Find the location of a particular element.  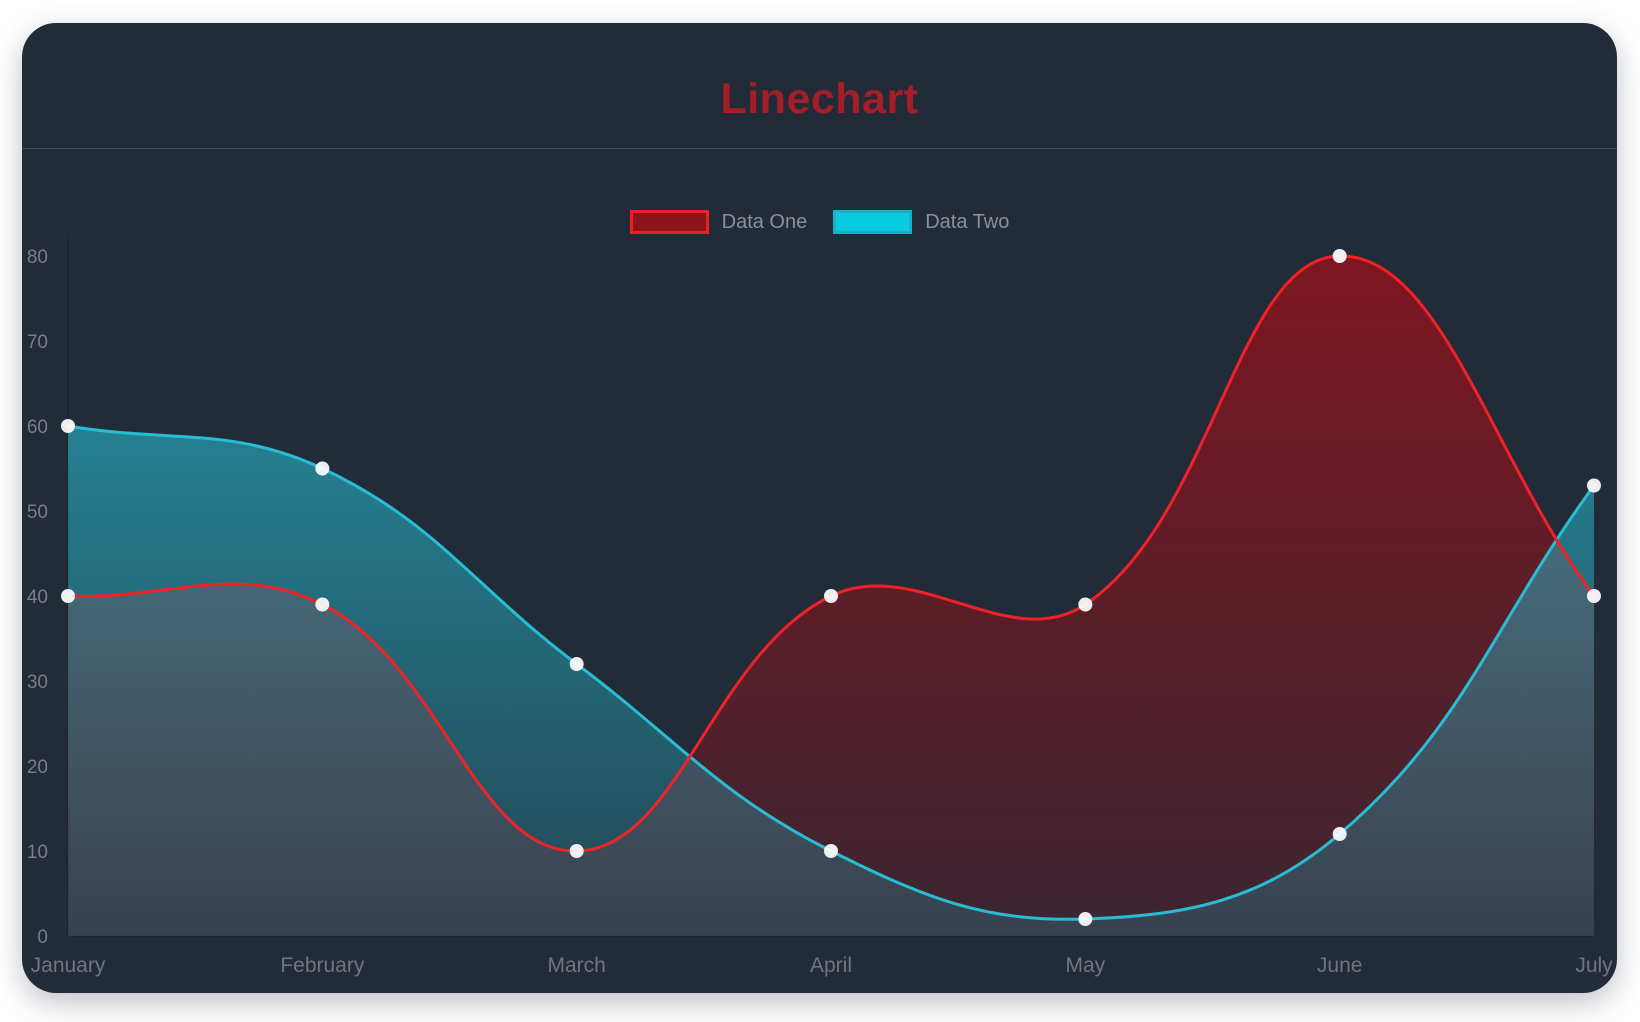

x-tick-label-may: May is located at coordinates (1085, 965).